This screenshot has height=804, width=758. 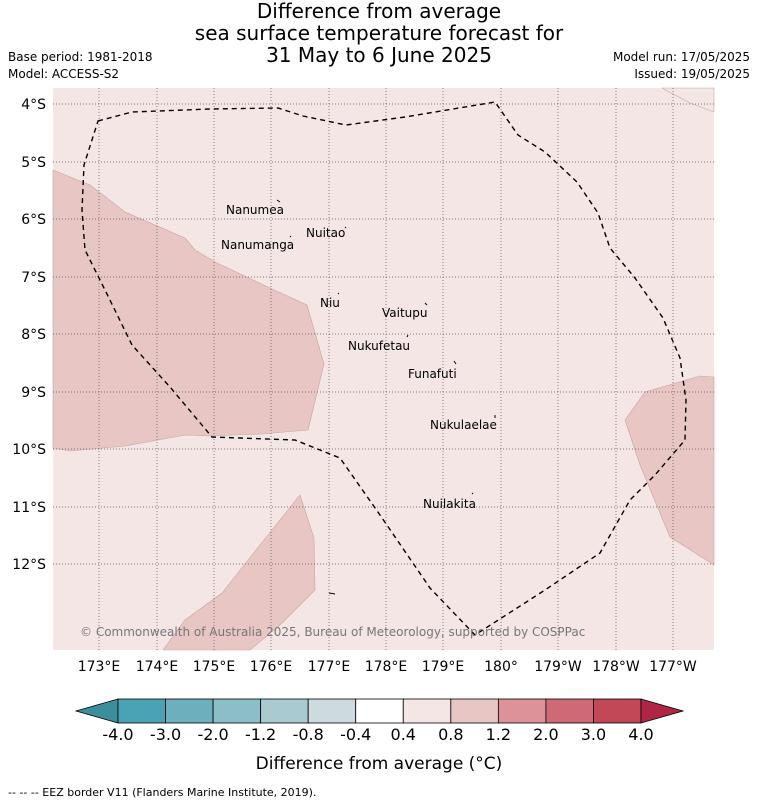 I want to click on issued-date: Issued: 19/05/2025, so click(x=692, y=74).